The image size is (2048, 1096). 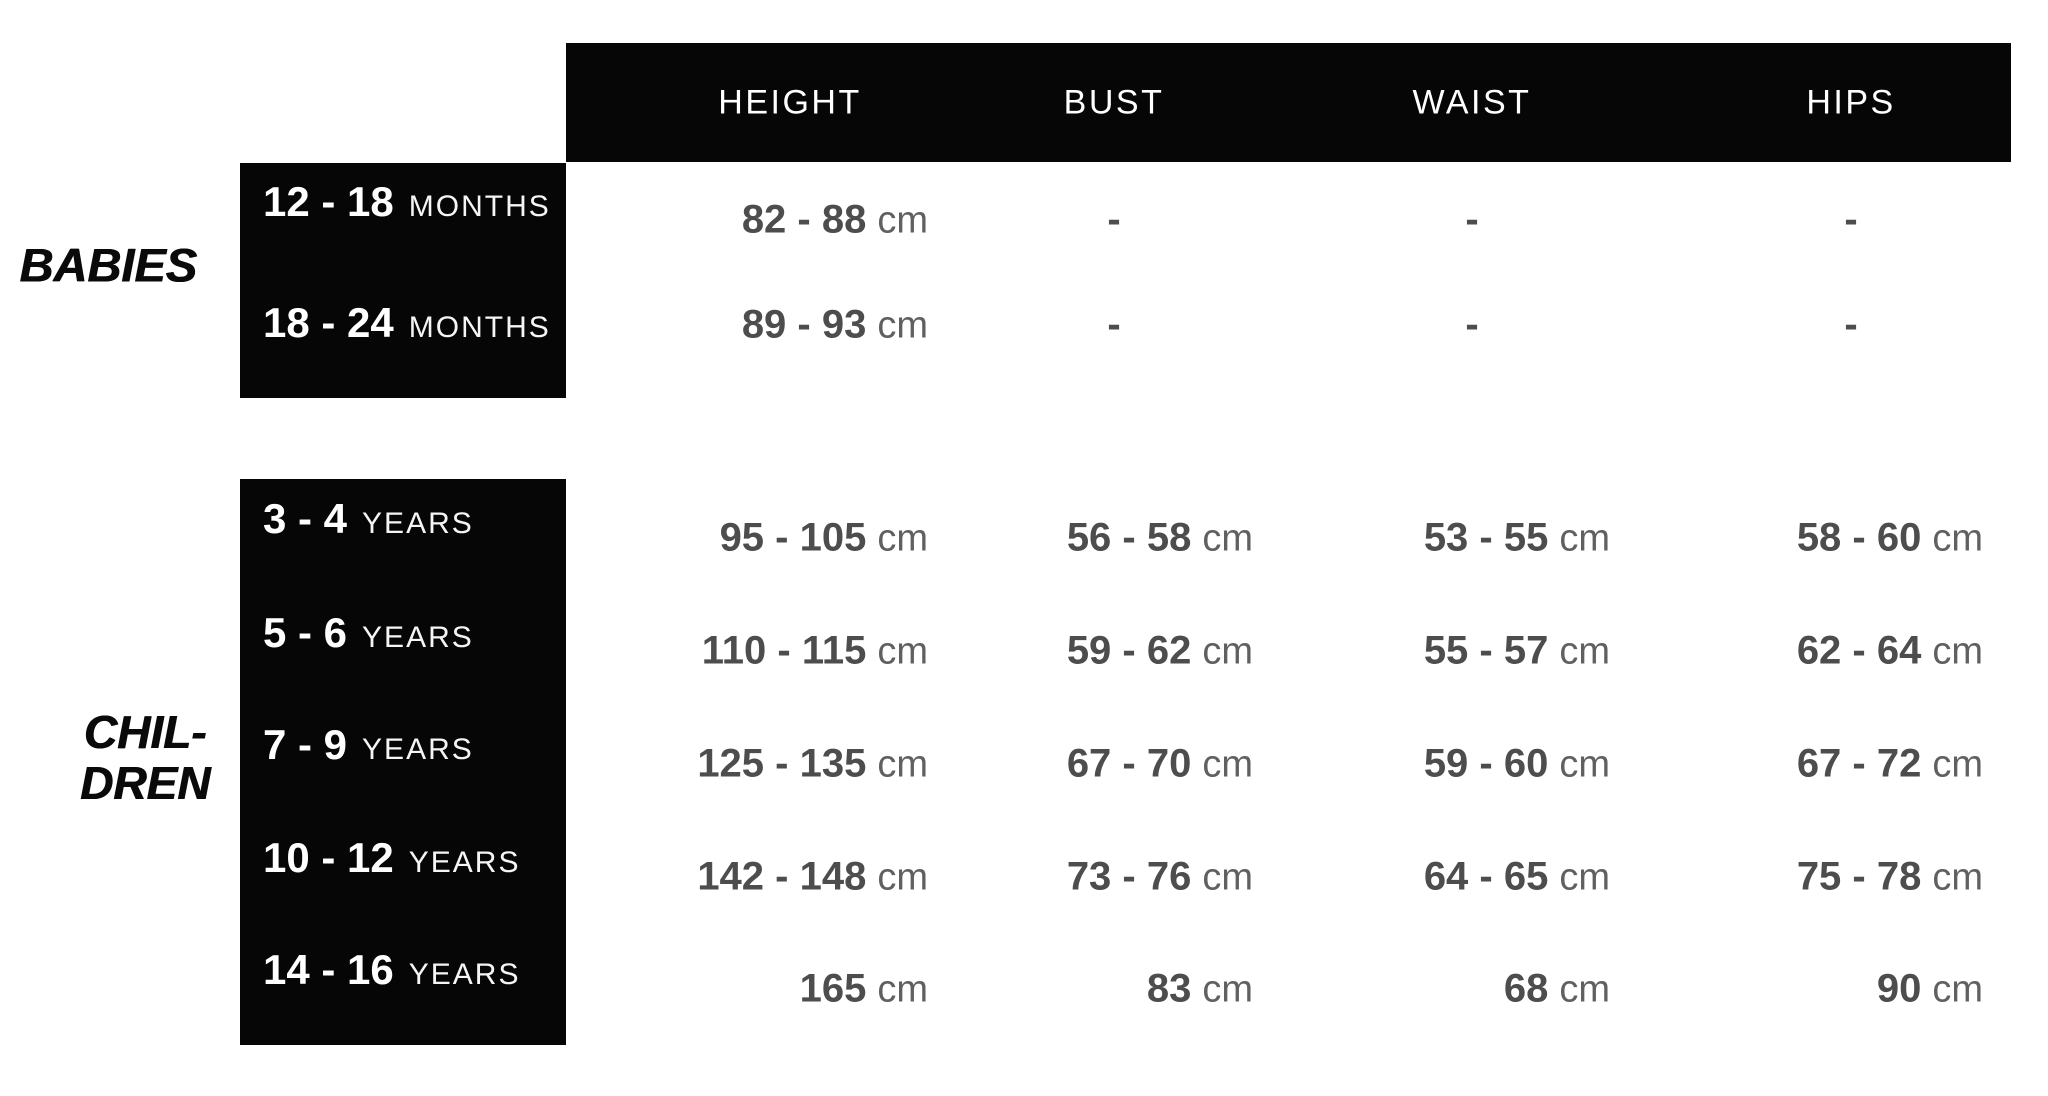 I want to click on measurement-value: 59 - 62, so click(x=1129, y=650).